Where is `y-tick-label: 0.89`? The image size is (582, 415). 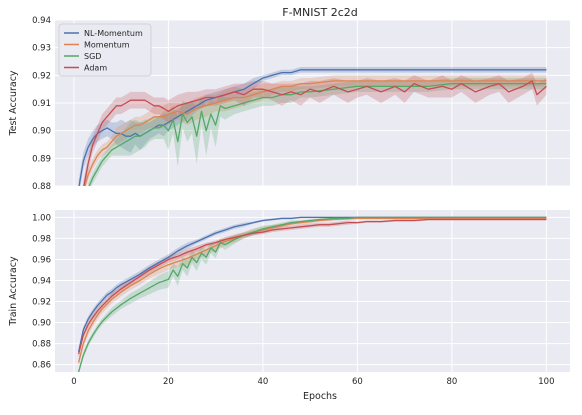
y-tick-label: 0.89 is located at coordinates (41, 159).